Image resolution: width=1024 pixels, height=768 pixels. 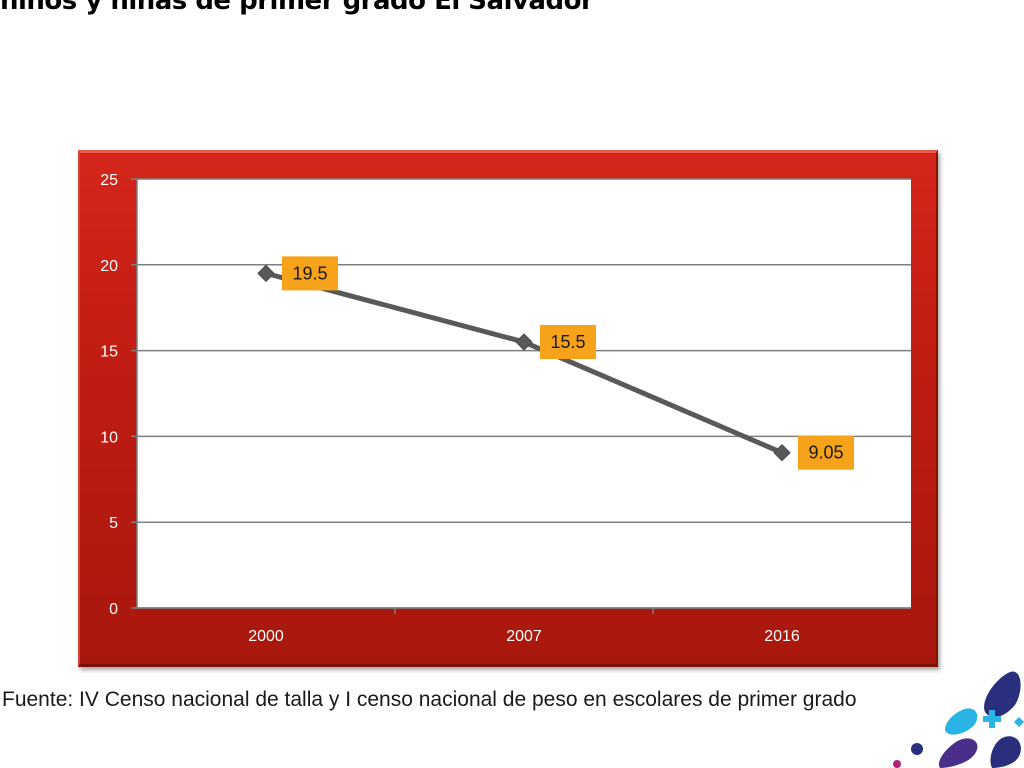 What do you see at coordinates (1019, 722) in the screenshot?
I see `deco-cyan-diamond` at bounding box center [1019, 722].